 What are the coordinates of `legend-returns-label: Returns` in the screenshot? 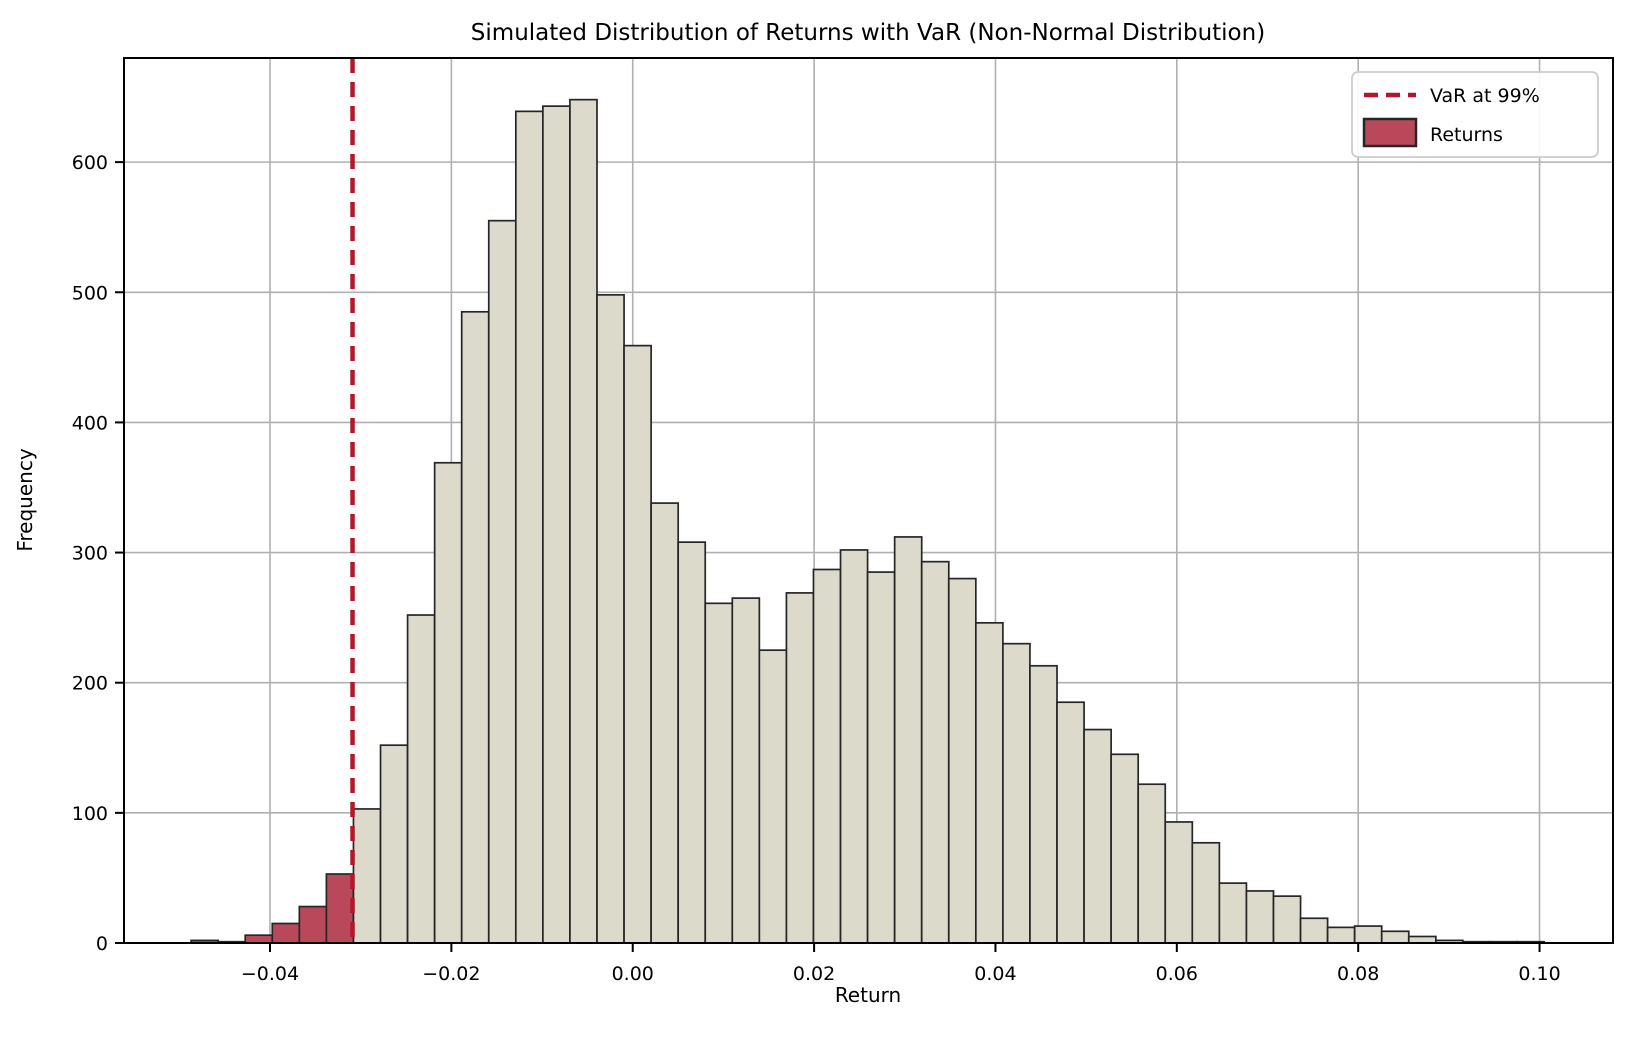 It's located at (1466, 135).